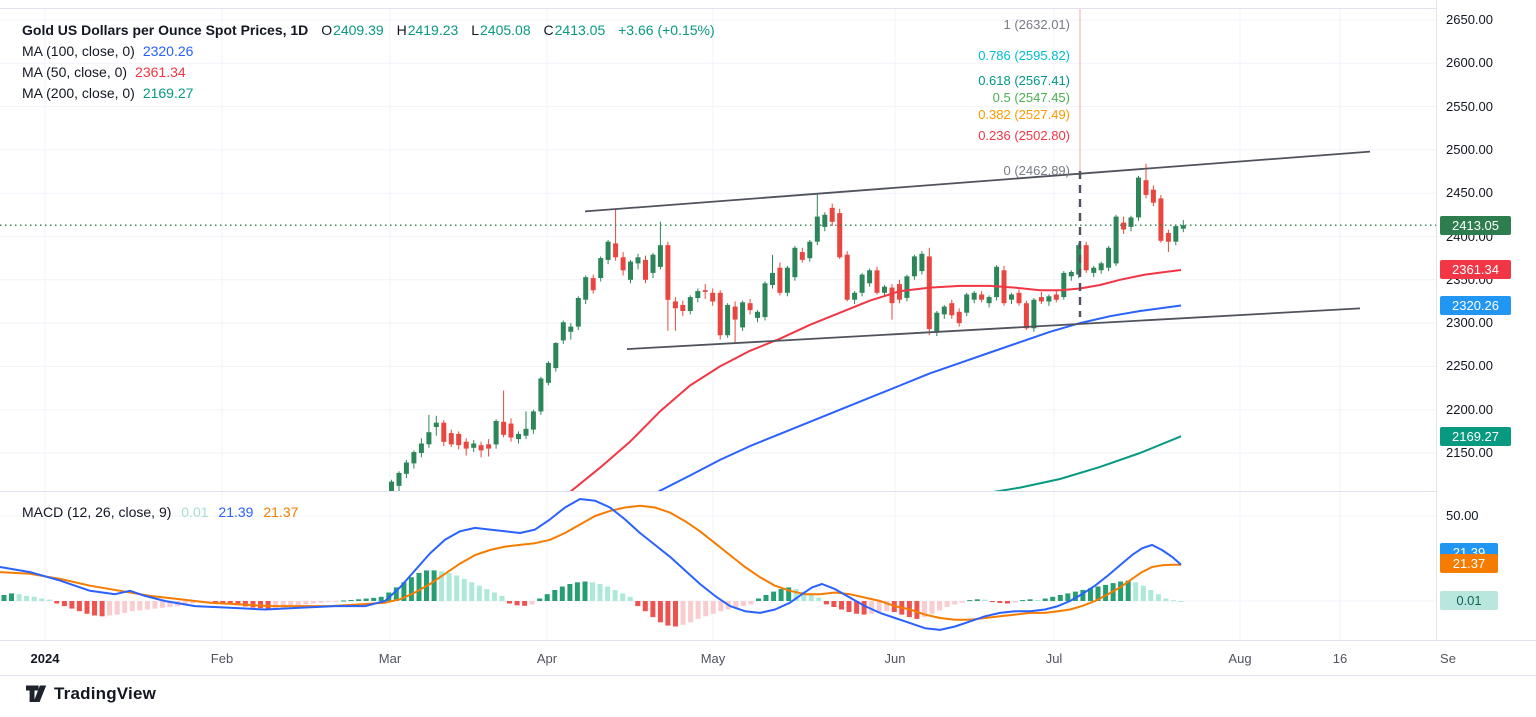 Image resolution: width=1536 pixels, height=717 pixels. Describe the element at coordinates (1024, 115) in the screenshot. I see `fib-level-label-4: 0.382 (2527.49)` at that location.